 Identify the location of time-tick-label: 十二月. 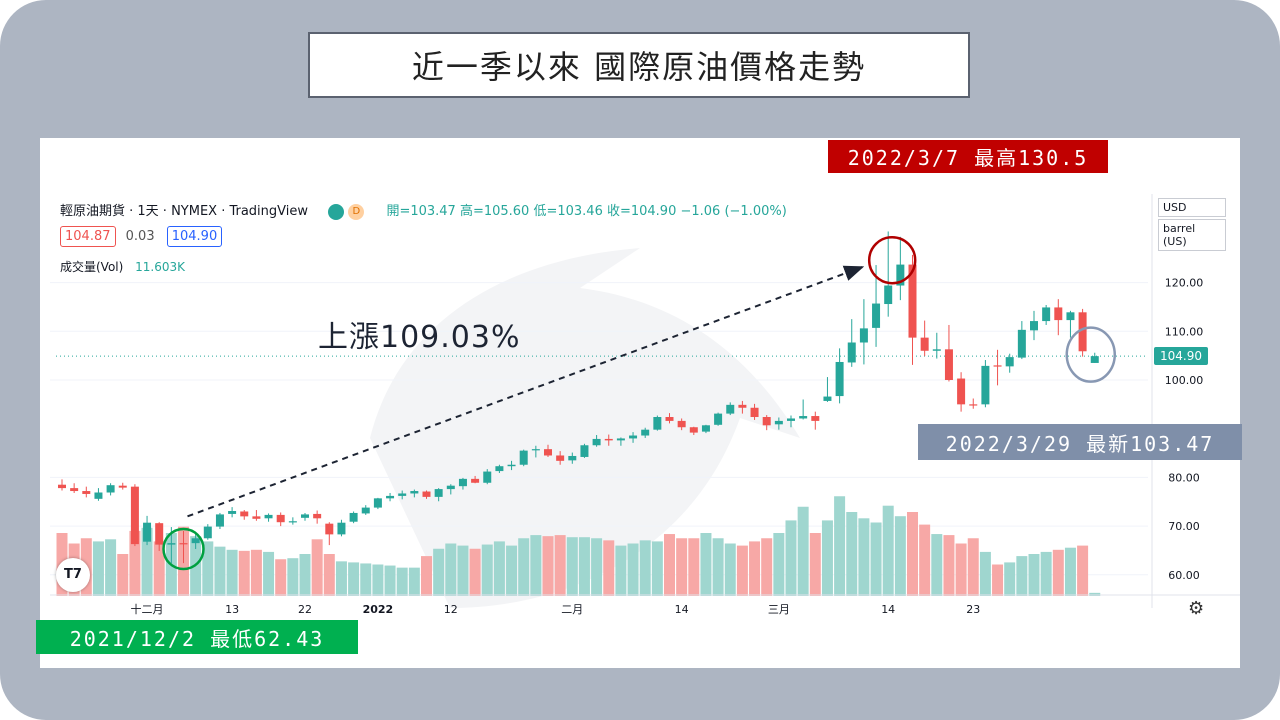
(147, 609).